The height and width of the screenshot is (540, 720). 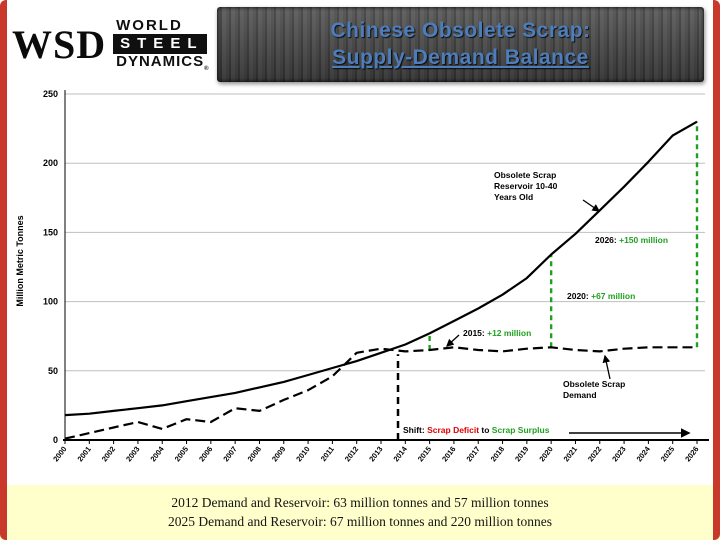 I want to click on x-tick-label: 2007, so click(x=229, y=454).